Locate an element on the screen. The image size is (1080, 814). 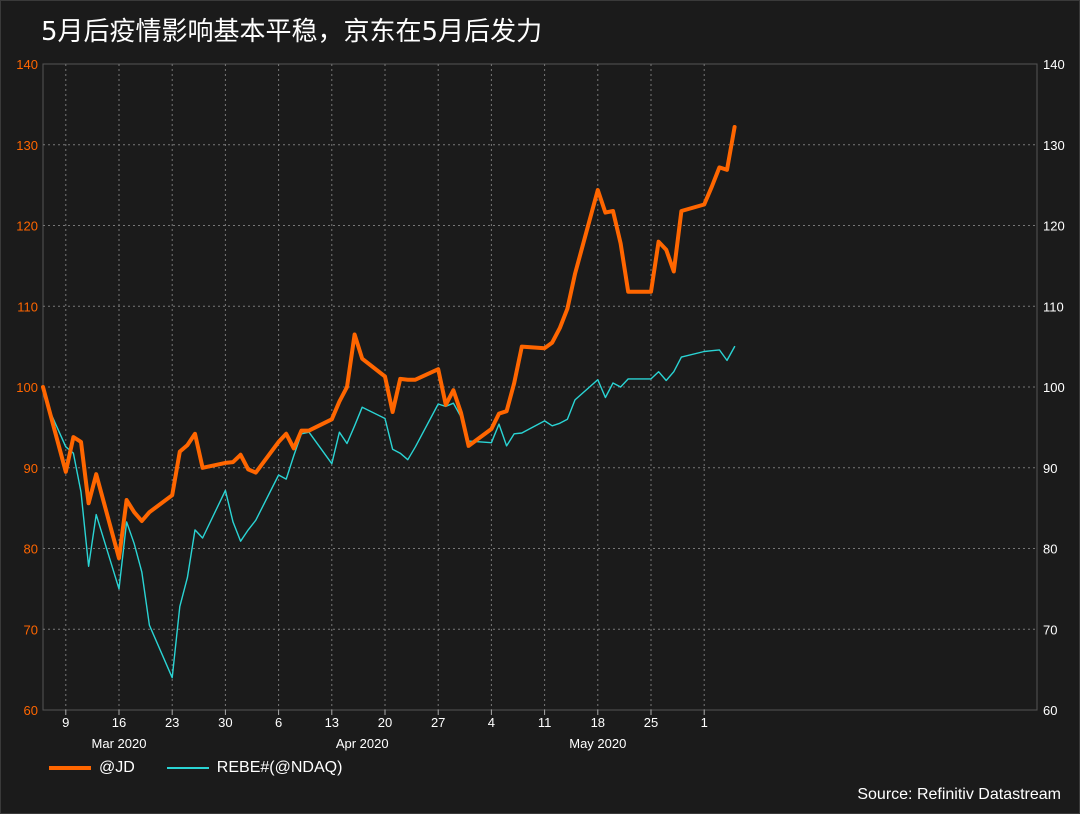
y-tick-label-right: 70 is located at coordinates (1050, 629).